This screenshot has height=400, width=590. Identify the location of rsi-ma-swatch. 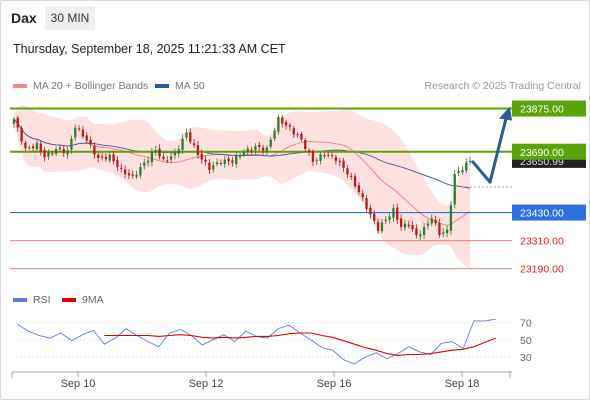
(69, 300).